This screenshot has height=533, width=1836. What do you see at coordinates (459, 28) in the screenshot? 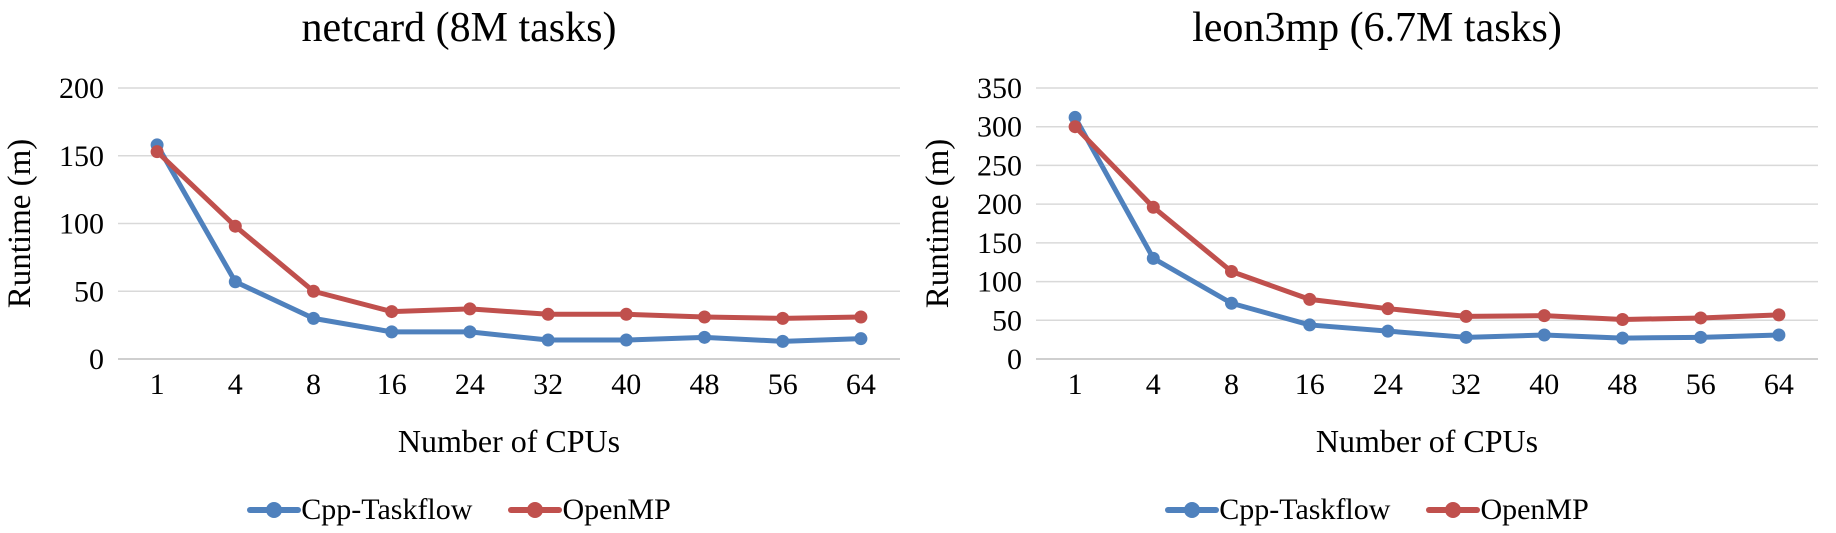
I see `chart-title: netcard (8M tasks)` at bounding box center [459, 28].